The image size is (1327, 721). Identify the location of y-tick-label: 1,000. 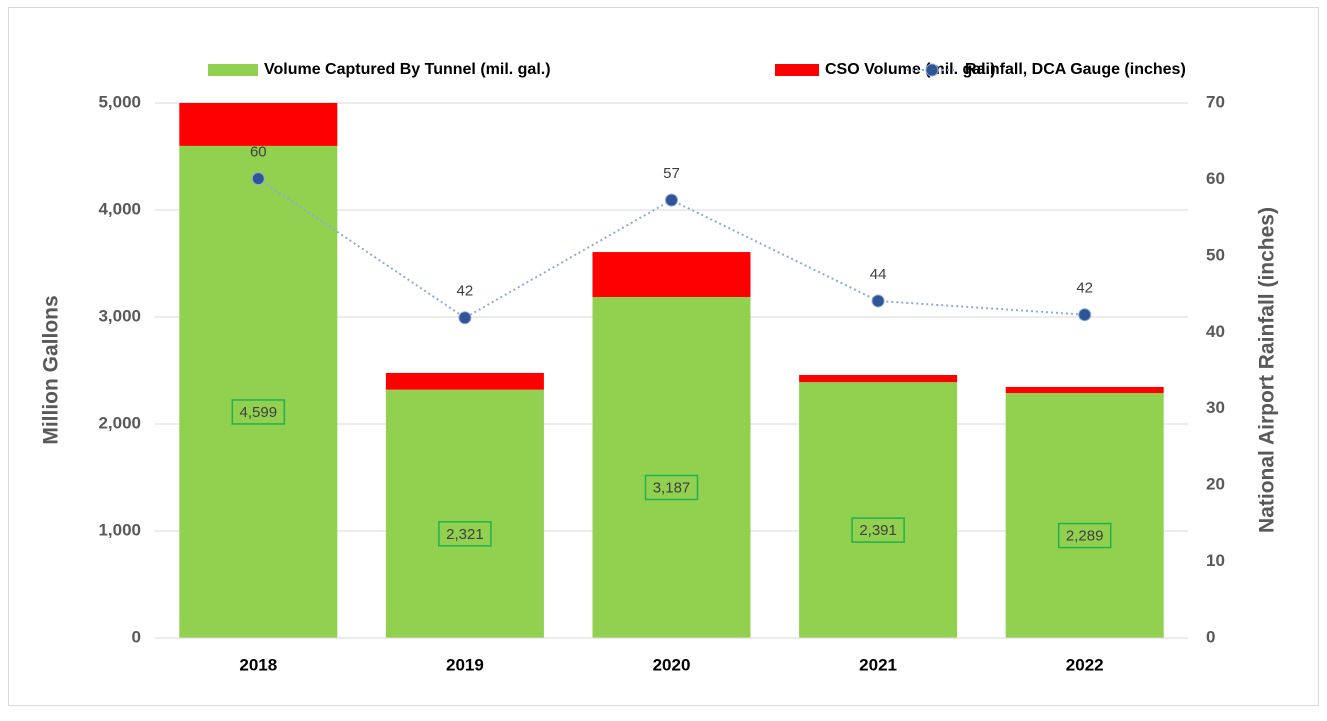
(119, 529).